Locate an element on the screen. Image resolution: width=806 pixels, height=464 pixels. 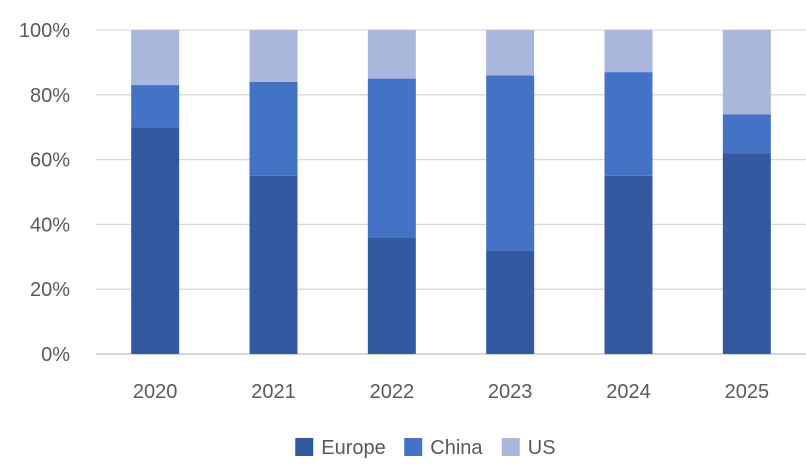
legend: Europe China US is located at coordinates (425, 448).